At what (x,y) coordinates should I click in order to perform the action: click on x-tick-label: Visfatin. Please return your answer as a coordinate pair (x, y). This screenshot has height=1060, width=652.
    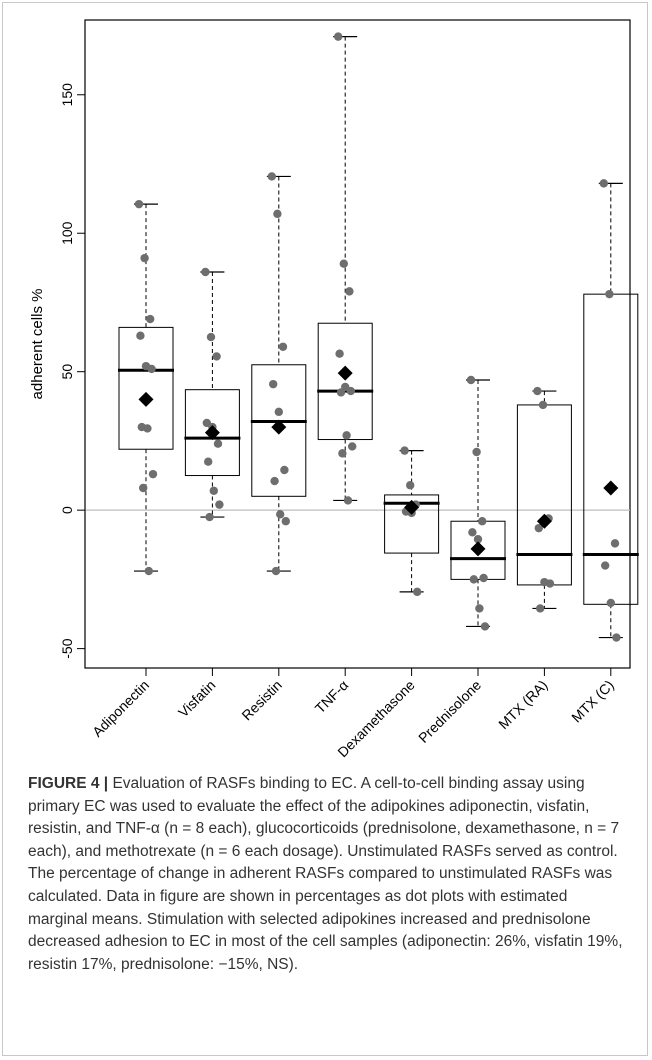
    Looking at the image, I should click on (197, 699).